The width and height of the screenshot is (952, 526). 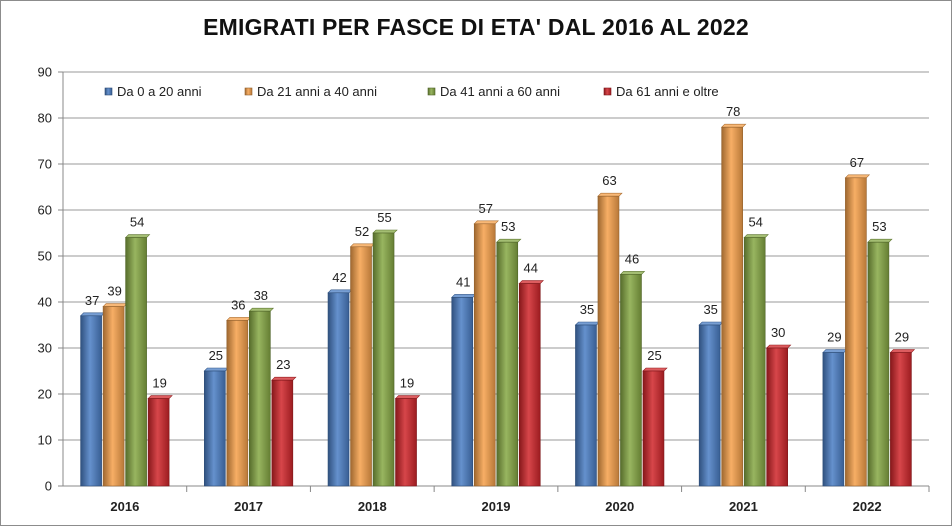 I want to click on y-tick-label: 80, so click(x=45, y=118).